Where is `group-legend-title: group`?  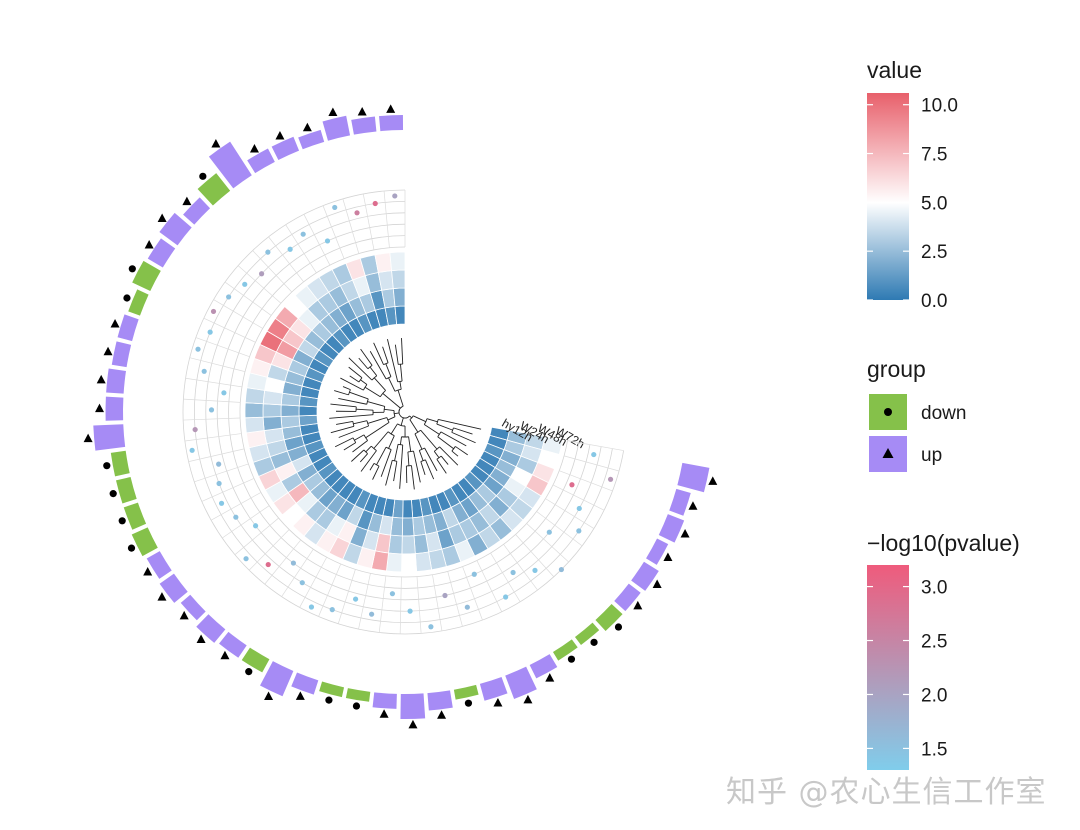
group-legend-title: group is located at coordinates (896, 369).